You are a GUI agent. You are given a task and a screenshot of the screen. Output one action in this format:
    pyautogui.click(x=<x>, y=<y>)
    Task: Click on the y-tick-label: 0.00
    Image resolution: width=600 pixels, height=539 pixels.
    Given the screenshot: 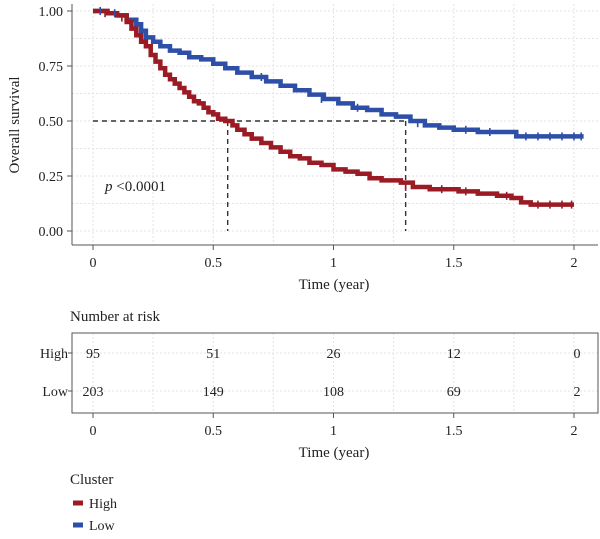 What is the action you would take?
    pyautogui.click(x=51, y=232)
    